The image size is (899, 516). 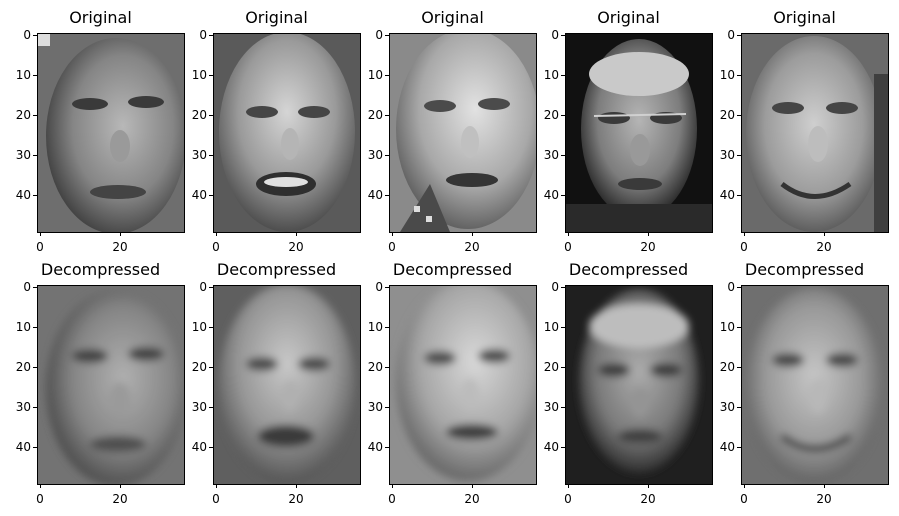 I want to click on face-panel-original-2: Original 0 10 20 30 40 0 20, so click(x=276, y=128).